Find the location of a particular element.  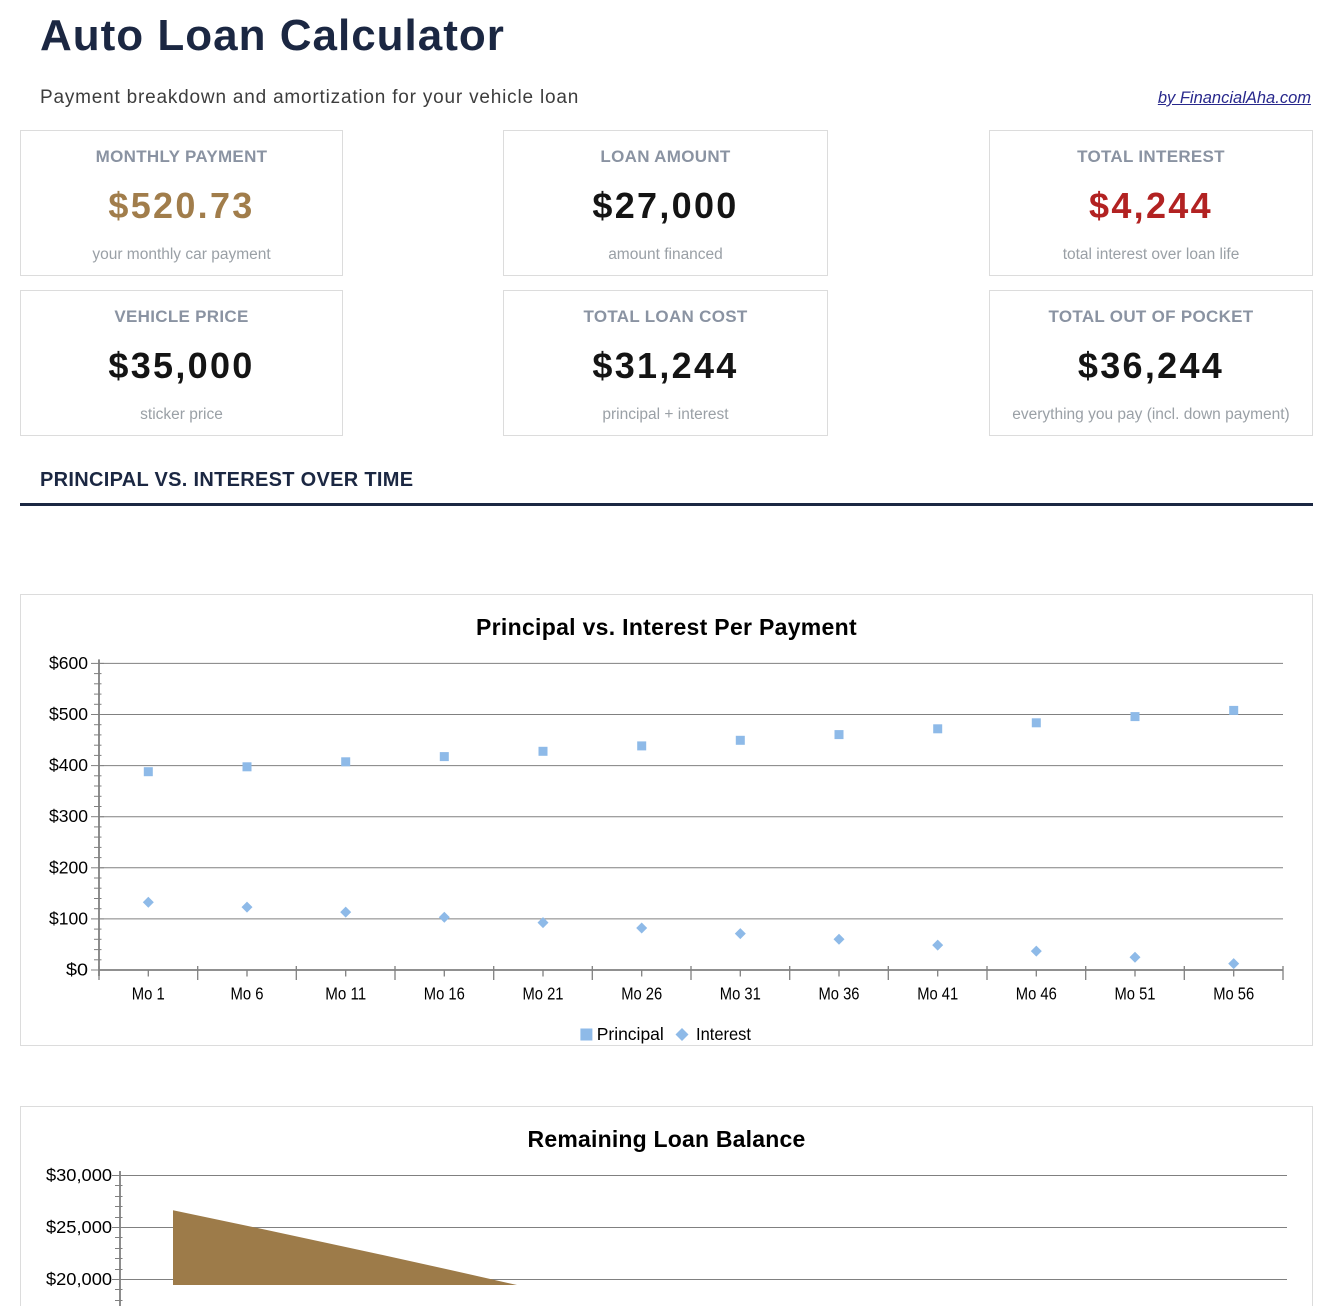

svg-text: Mo 46 is located at coordinates (1036, 994).